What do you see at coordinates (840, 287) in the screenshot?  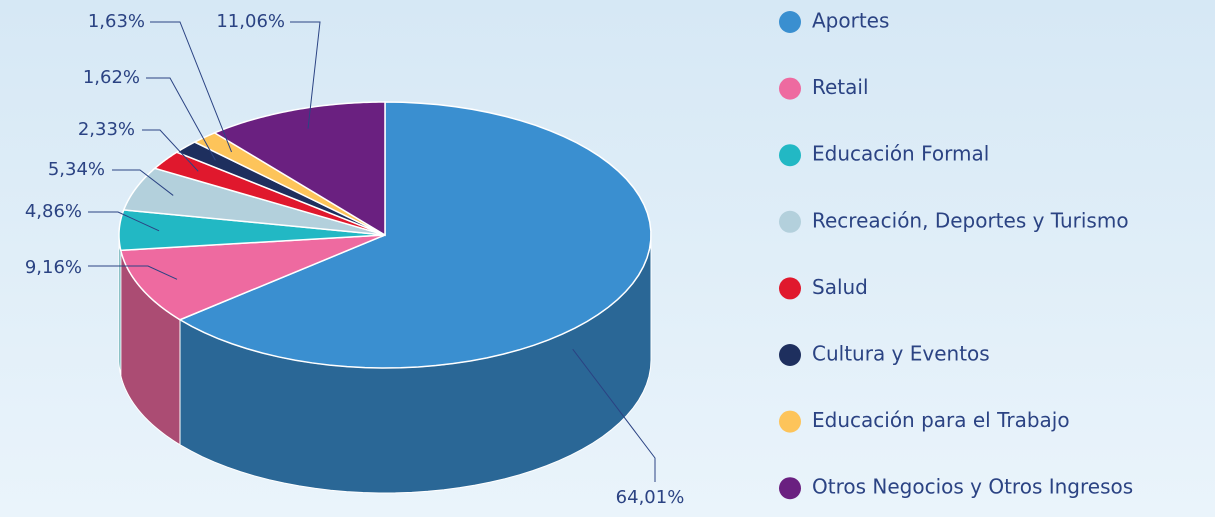 I see `legend-label: Salud` at bounding box center [840, 287].